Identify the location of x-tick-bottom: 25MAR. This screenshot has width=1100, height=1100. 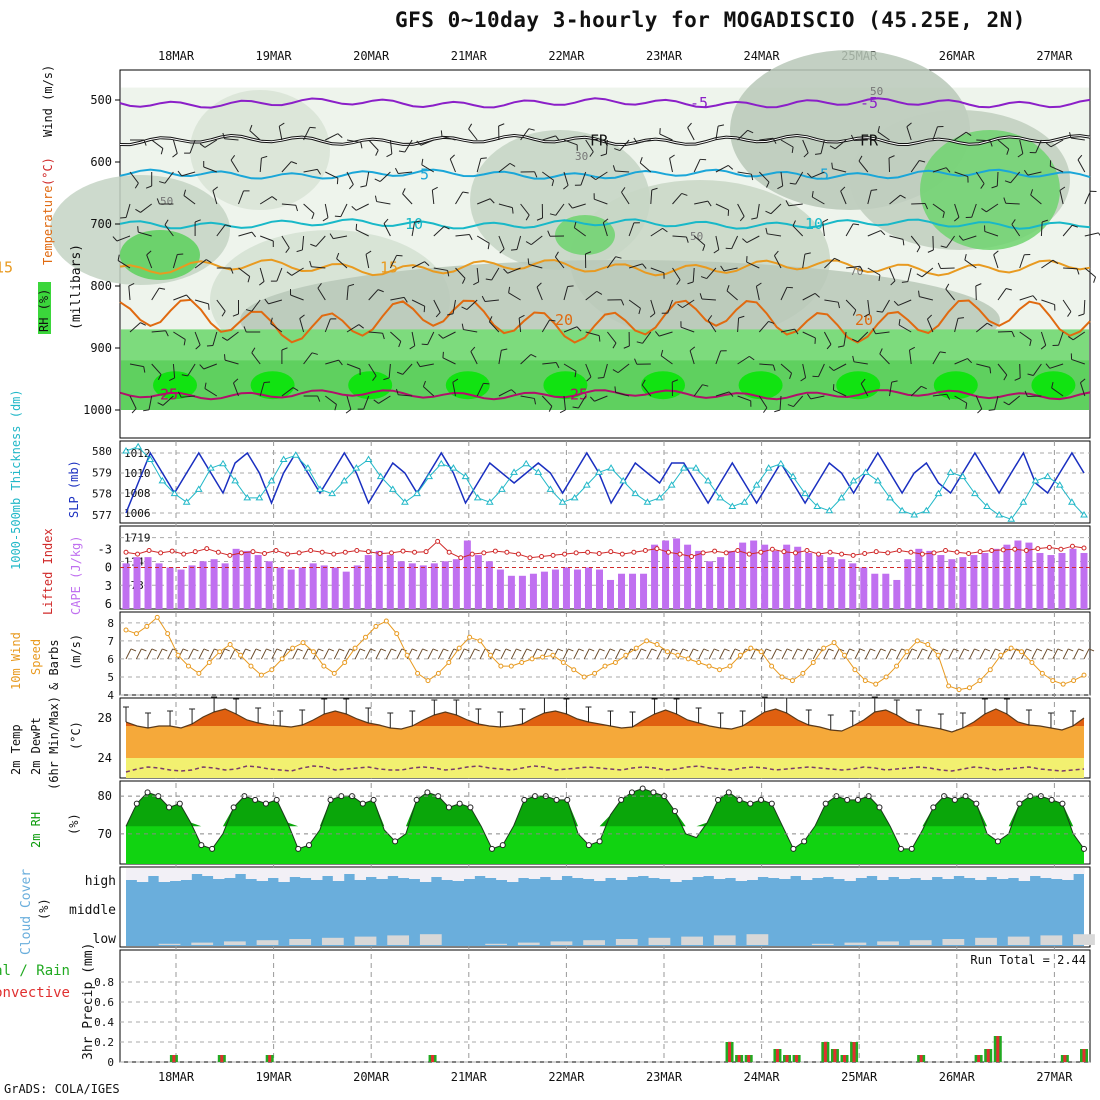
(859, 1077).